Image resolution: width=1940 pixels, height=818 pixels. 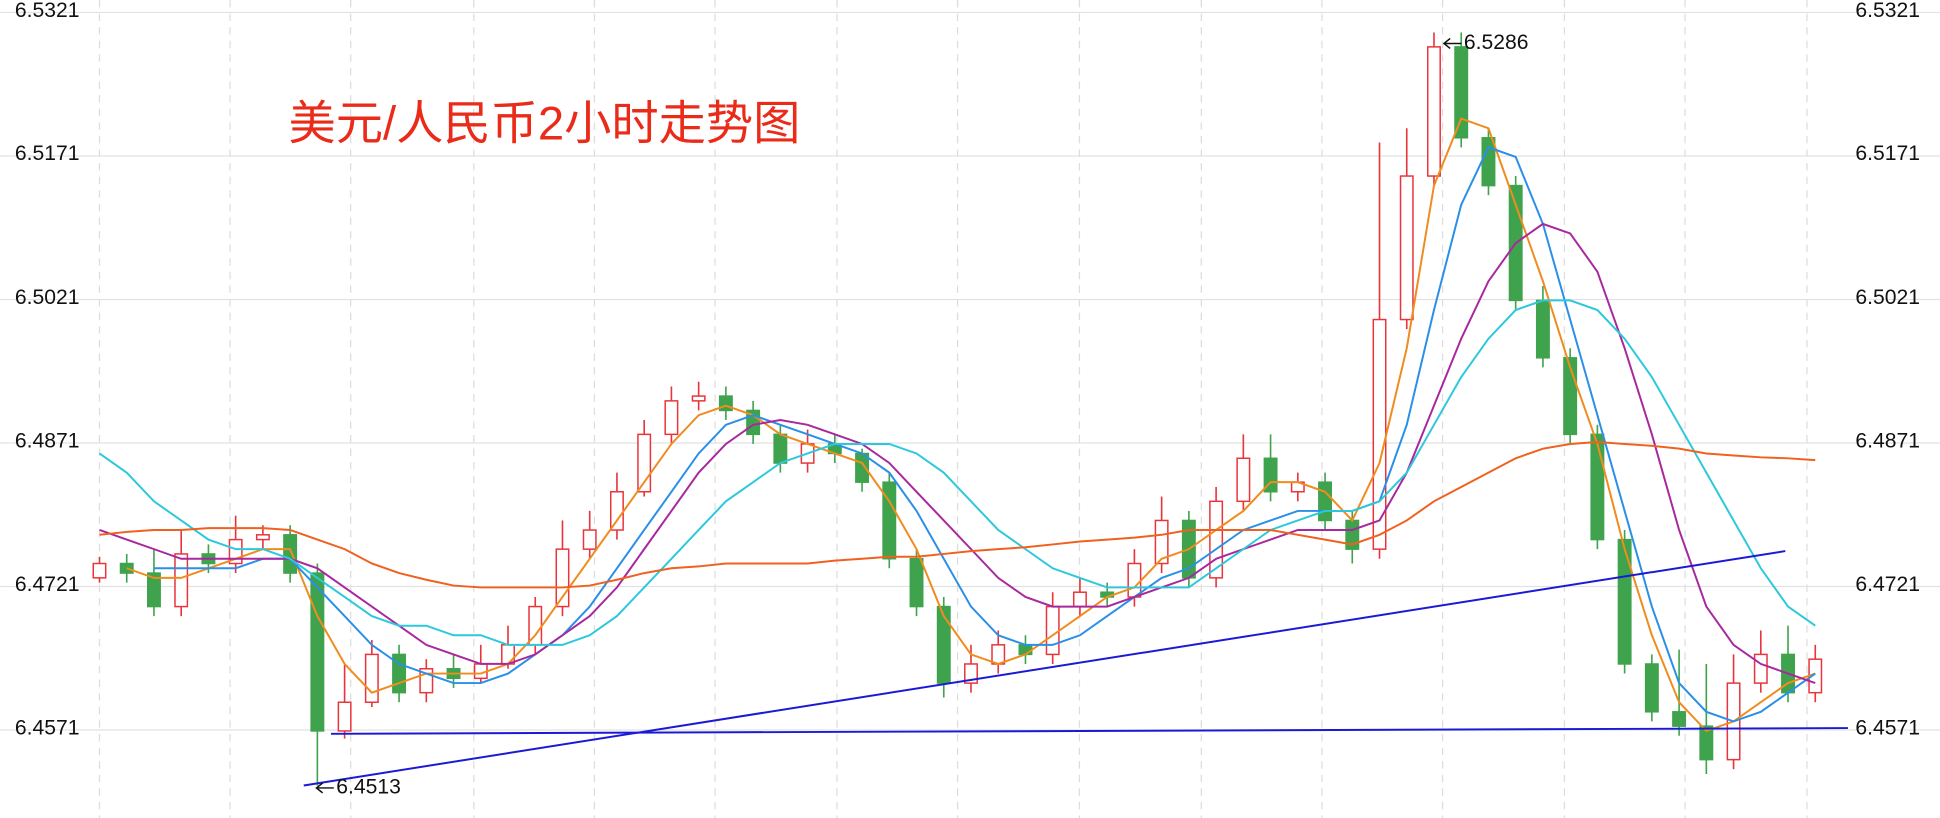 I want to click on y-tick-label: 6.5171, so click(x=47, y=153).